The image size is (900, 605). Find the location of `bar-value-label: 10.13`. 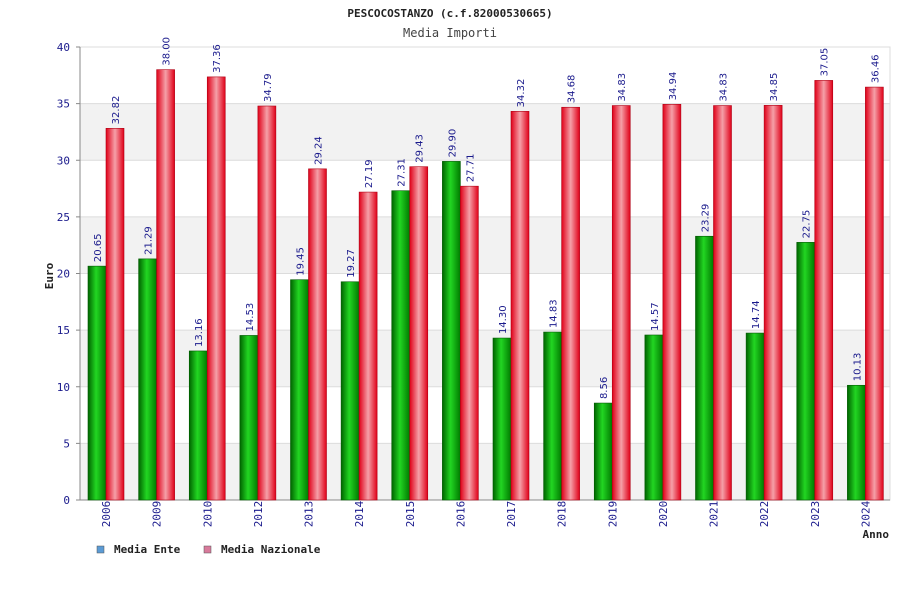

bar-value-label: 10.13 is located at coordinates (857, 367).